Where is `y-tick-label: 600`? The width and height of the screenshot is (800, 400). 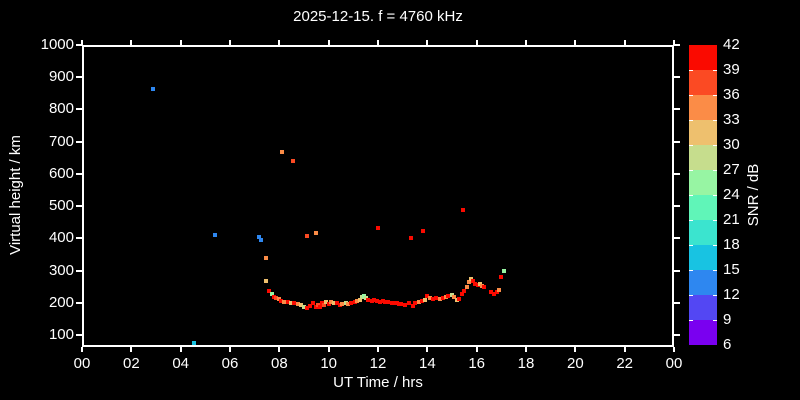
y-tick-label: 600 is located at coordinates (61, 173).